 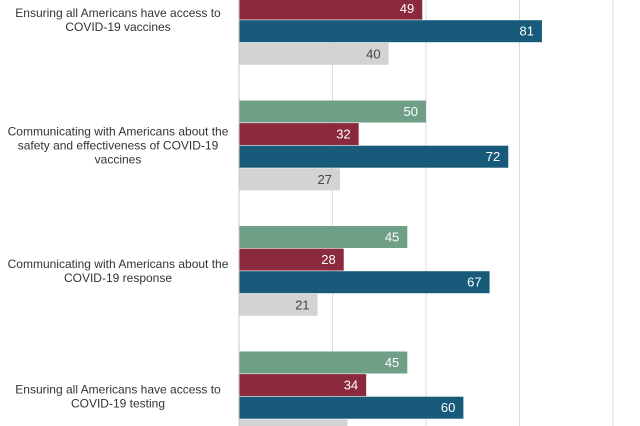 What do you see at coordinates (328, 259) in the screenshot?
I see `data-label: 28` at bounding box center [328, 259].